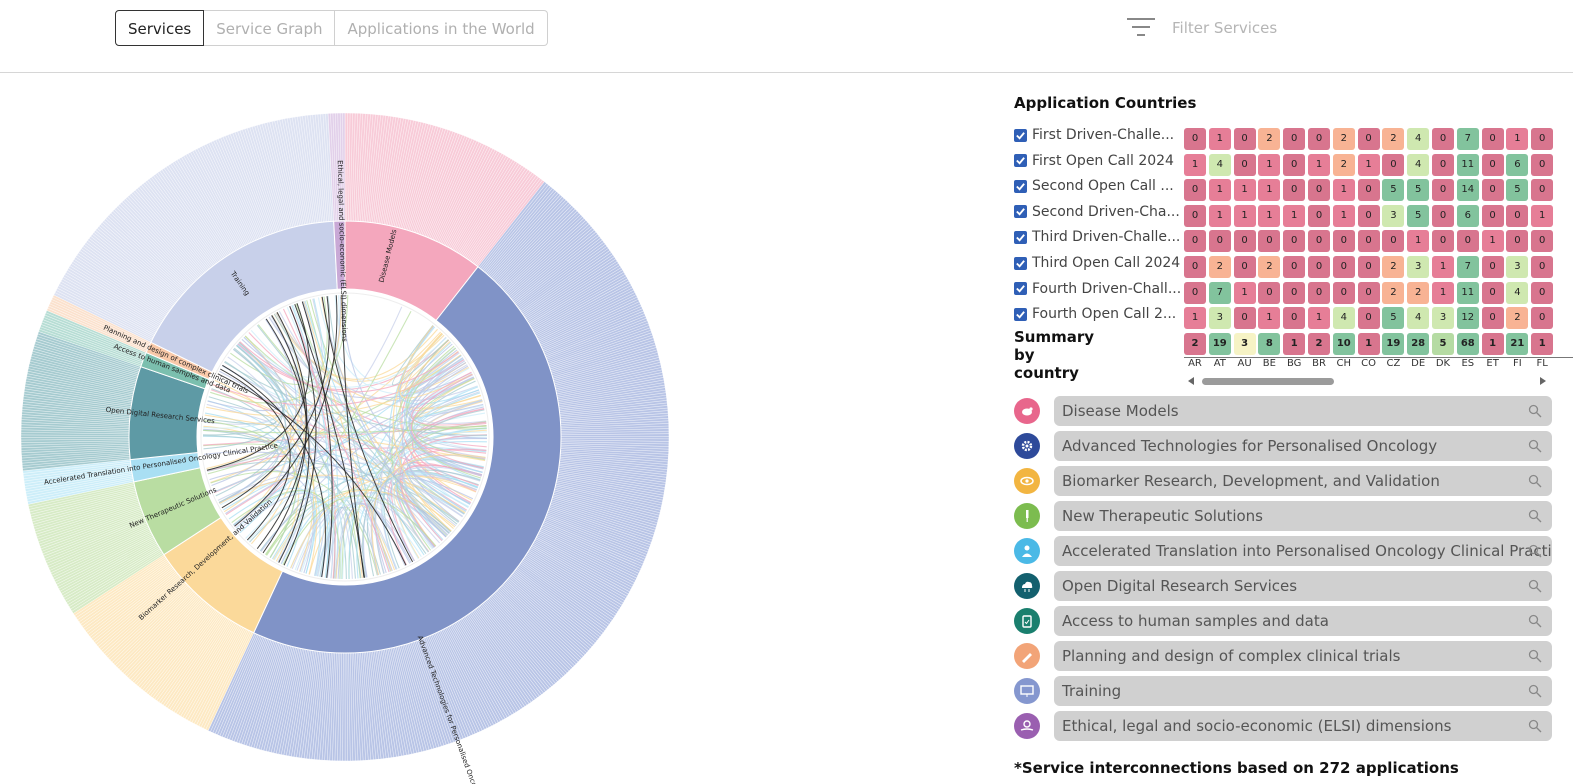  I want to click on row-checkbox, so click(1020, 212).